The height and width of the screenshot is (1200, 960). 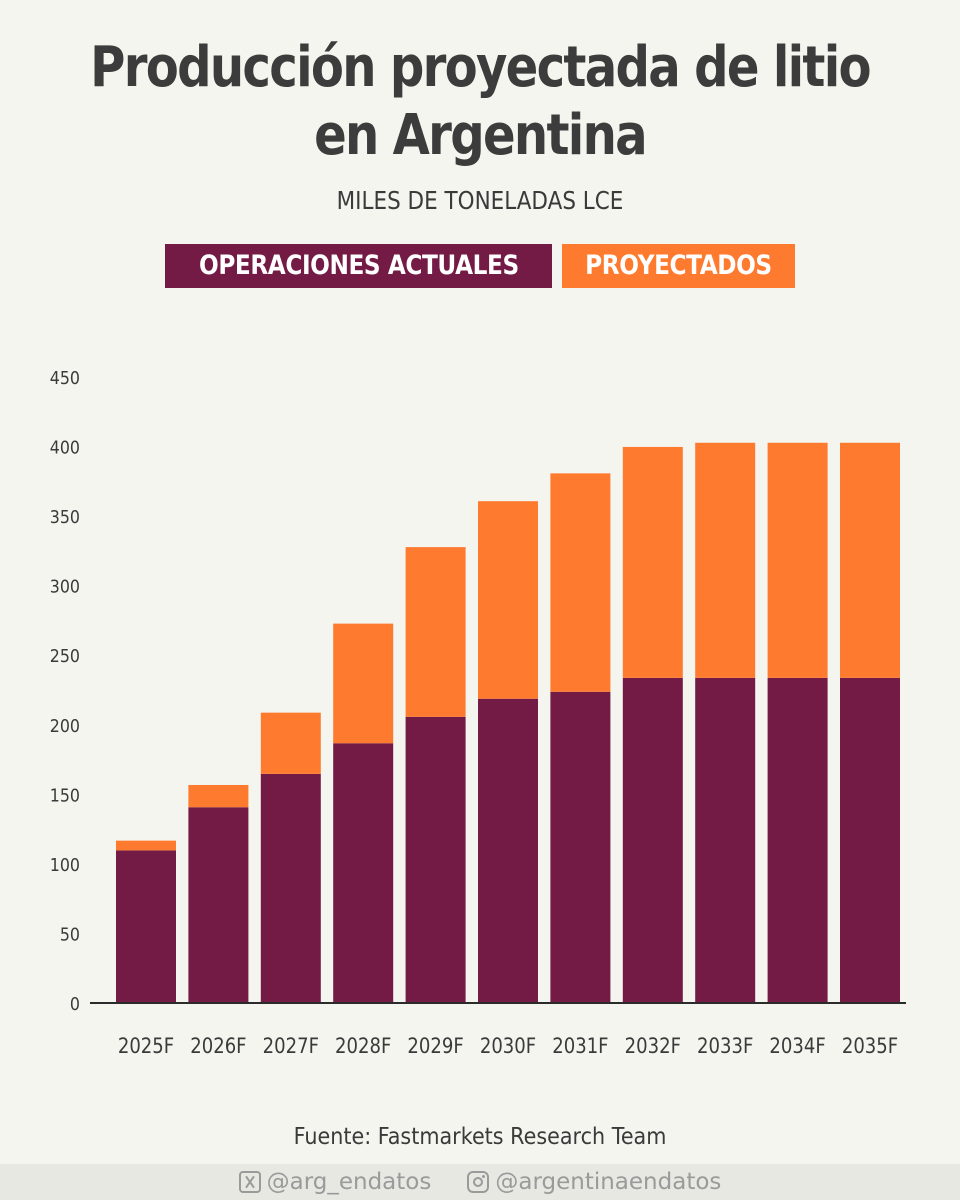 I want to click on x-tick-label: 2029F, so click(x=435, y=1046).